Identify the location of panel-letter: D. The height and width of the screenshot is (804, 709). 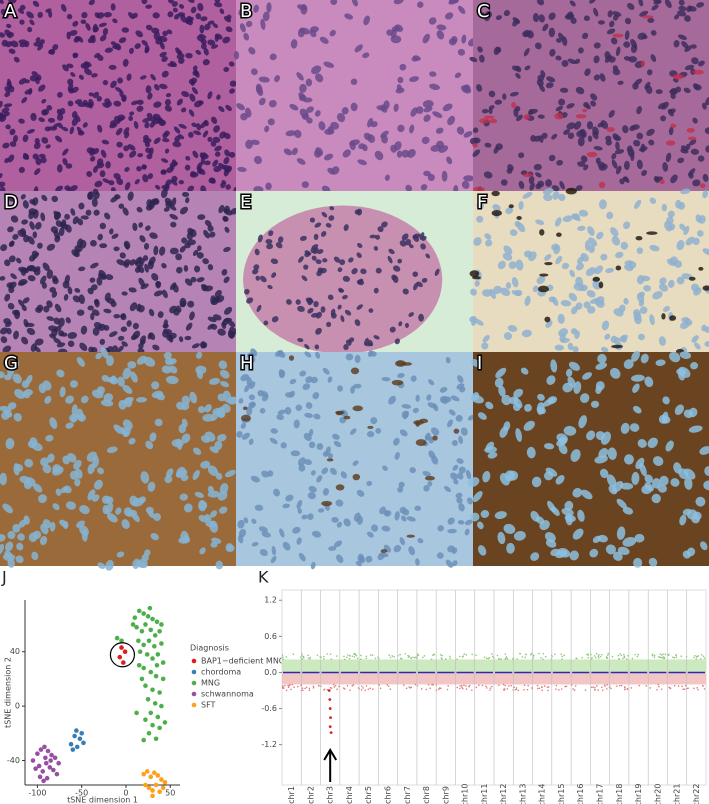
(11, 202).